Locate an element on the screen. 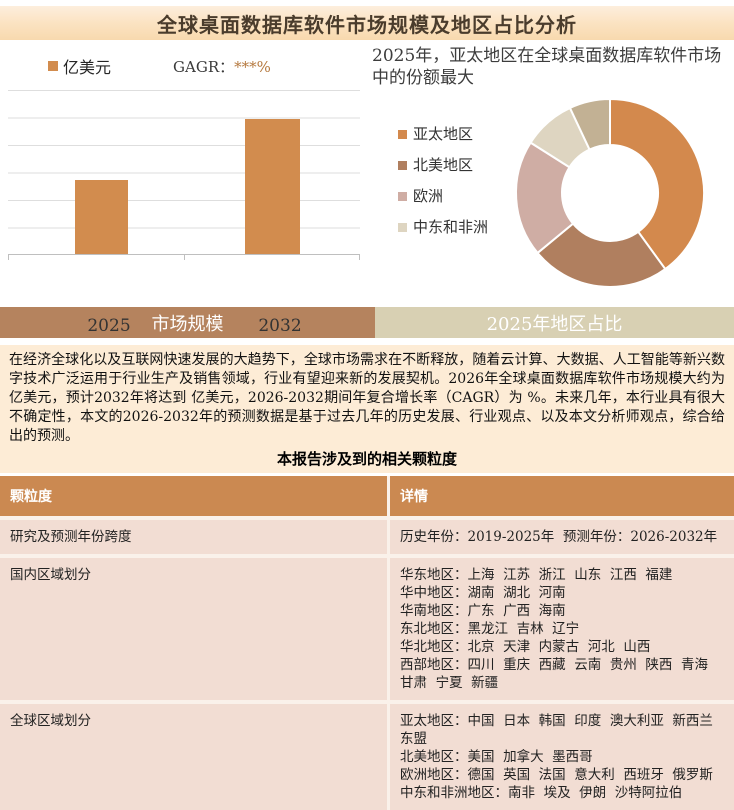 The height and width of the screenshot is (810, 734). page-header: 全球桌面数据库软件市场规模及地区占比分析 is located at coordinates (367, 23).